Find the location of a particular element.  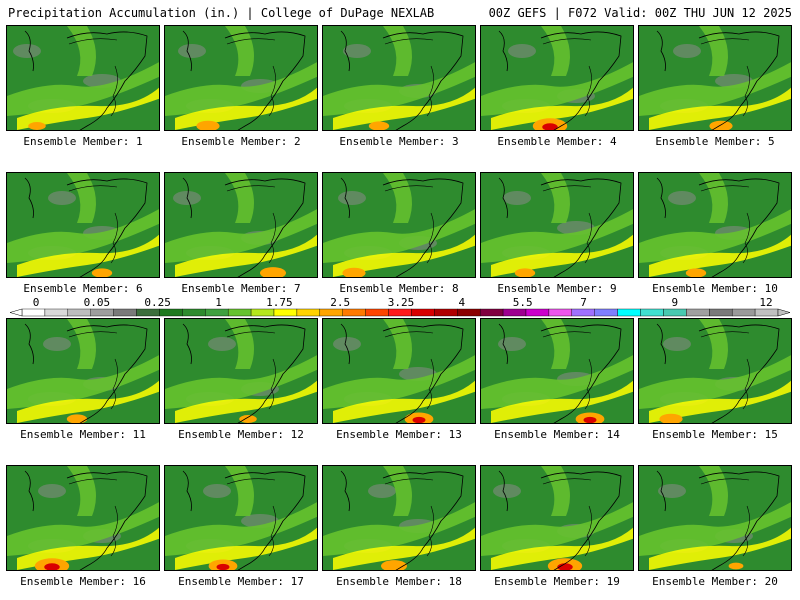

colorbar-high-arrow is located at coordinates (784, 312).